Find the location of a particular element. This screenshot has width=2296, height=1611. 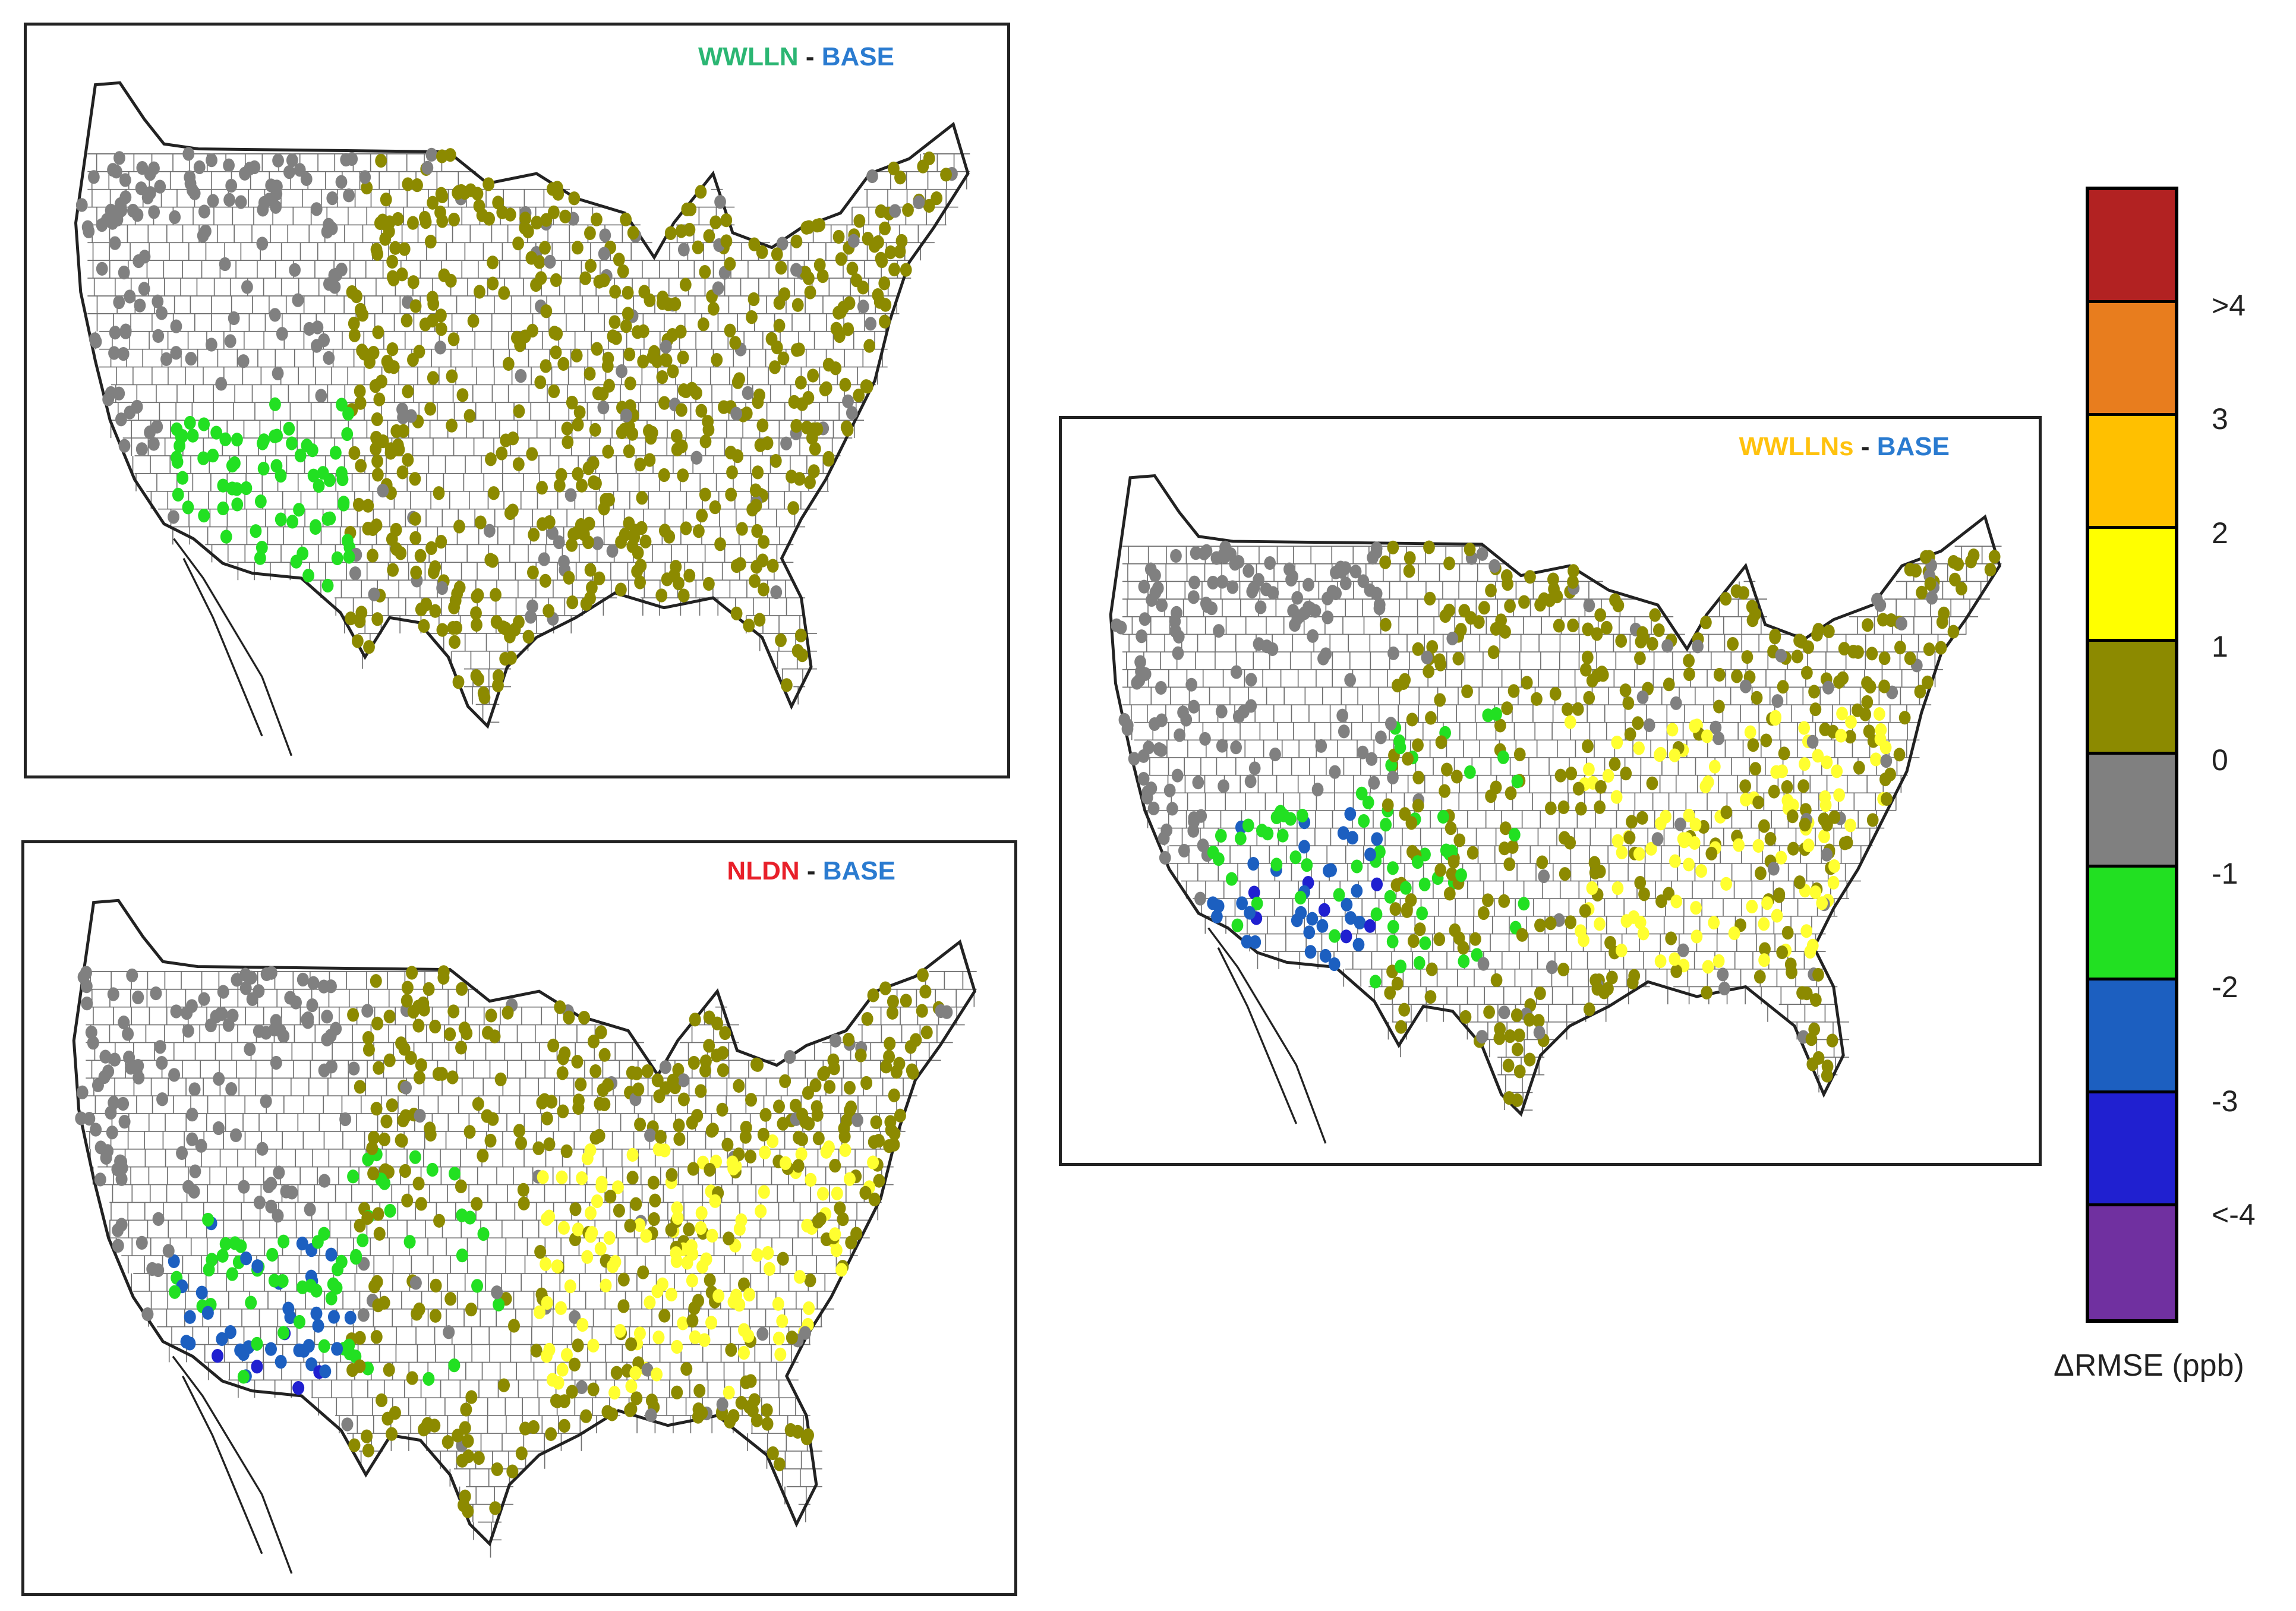

colorbar-tick-label: 0 is located at coordinates (2220, 760).